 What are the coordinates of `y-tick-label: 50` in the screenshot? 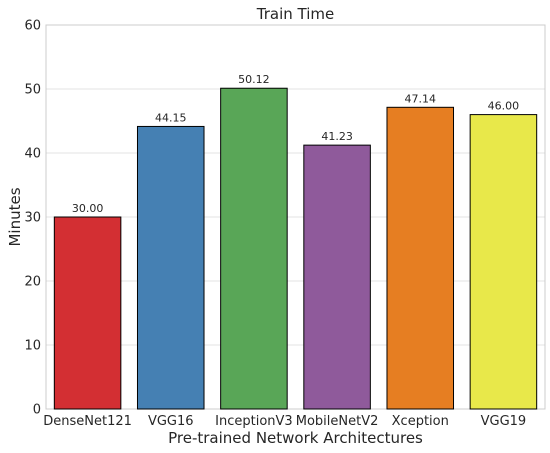 It's located at (32, 90).